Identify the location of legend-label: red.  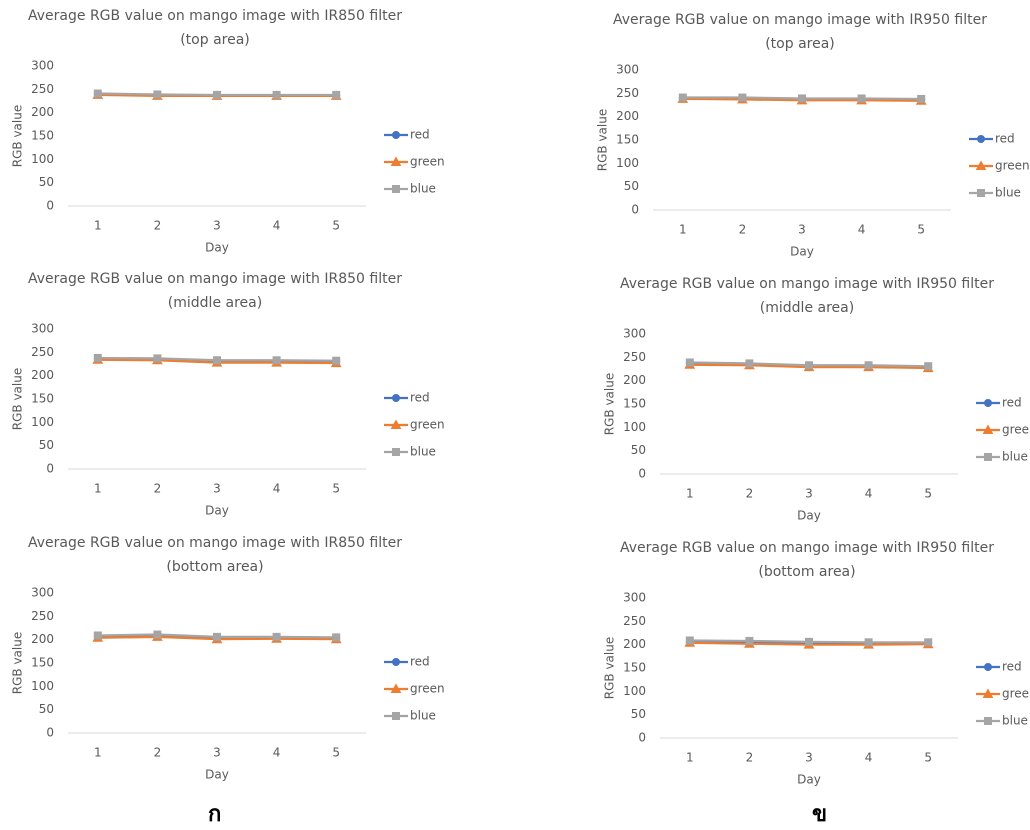
(1012, 403).